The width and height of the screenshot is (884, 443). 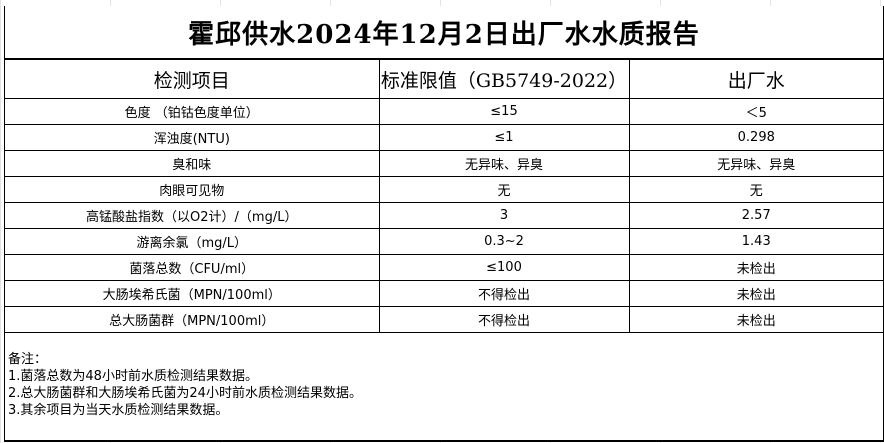 I want to click on note-line: 1.菌落总数为48小时前水质检测结果数据。, so click(x=133, y=376).